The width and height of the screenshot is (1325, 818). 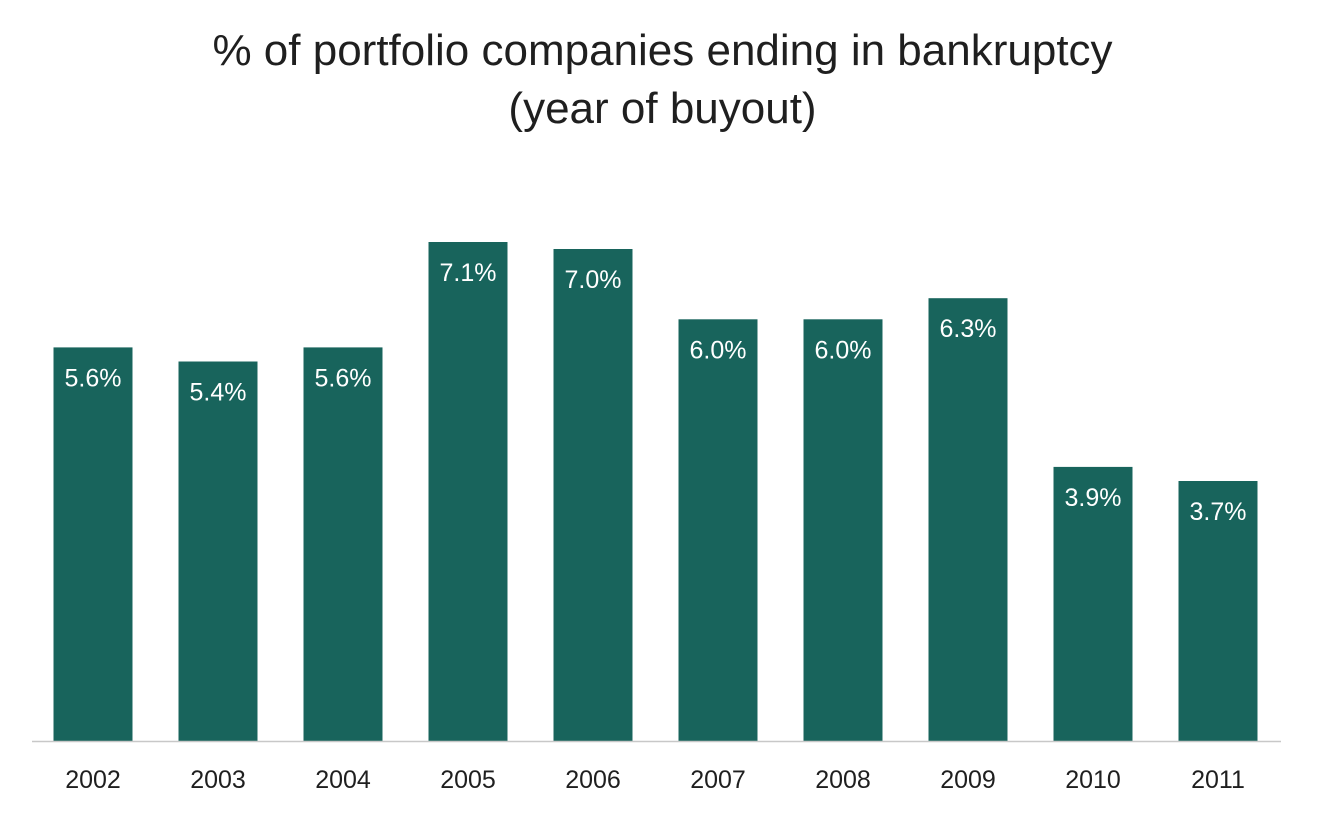 What do you see at coordinates (218, 780) in the screenshot?
I see `x-tick-label-2003: 2003` at bounding box center [218, 780].